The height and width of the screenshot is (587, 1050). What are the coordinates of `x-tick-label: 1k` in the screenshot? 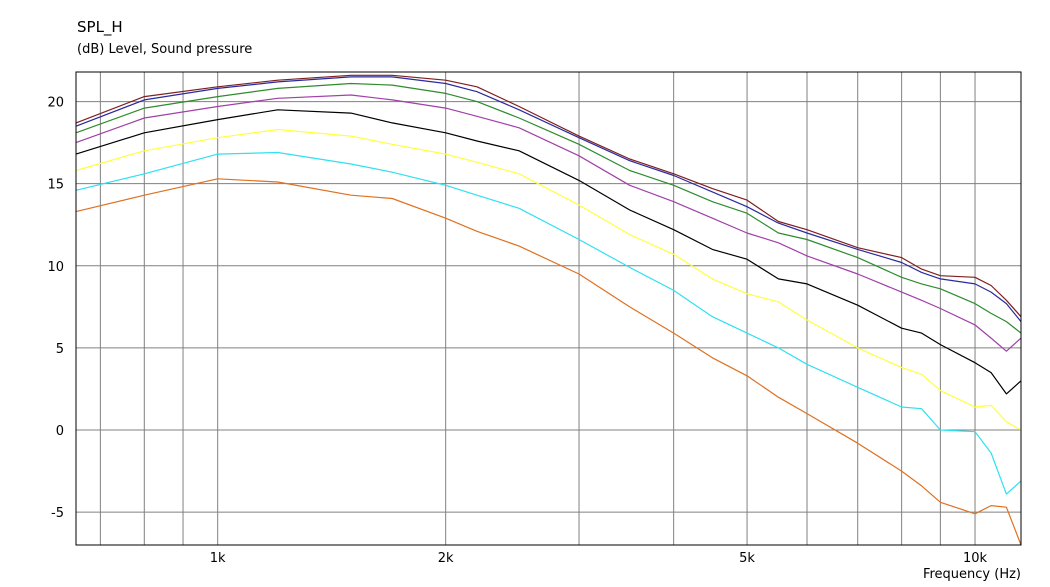 It's located at (218, 558).